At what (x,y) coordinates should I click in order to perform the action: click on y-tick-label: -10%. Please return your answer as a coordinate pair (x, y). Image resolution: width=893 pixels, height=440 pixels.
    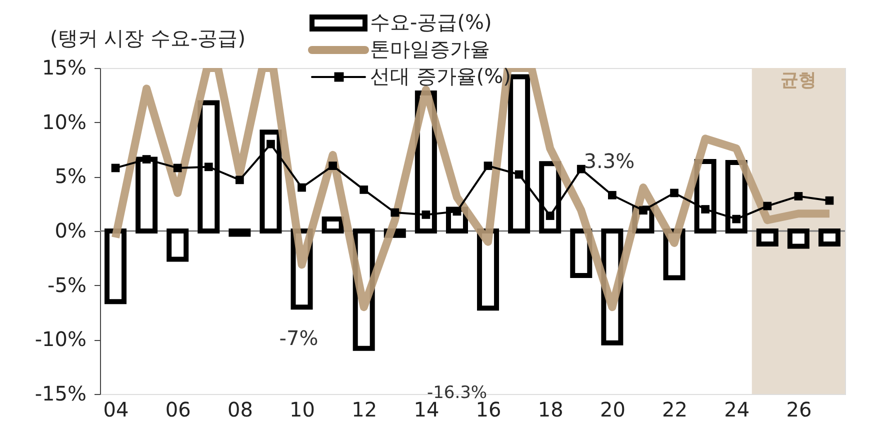
    Looking at the image, I should click on (60, 339).